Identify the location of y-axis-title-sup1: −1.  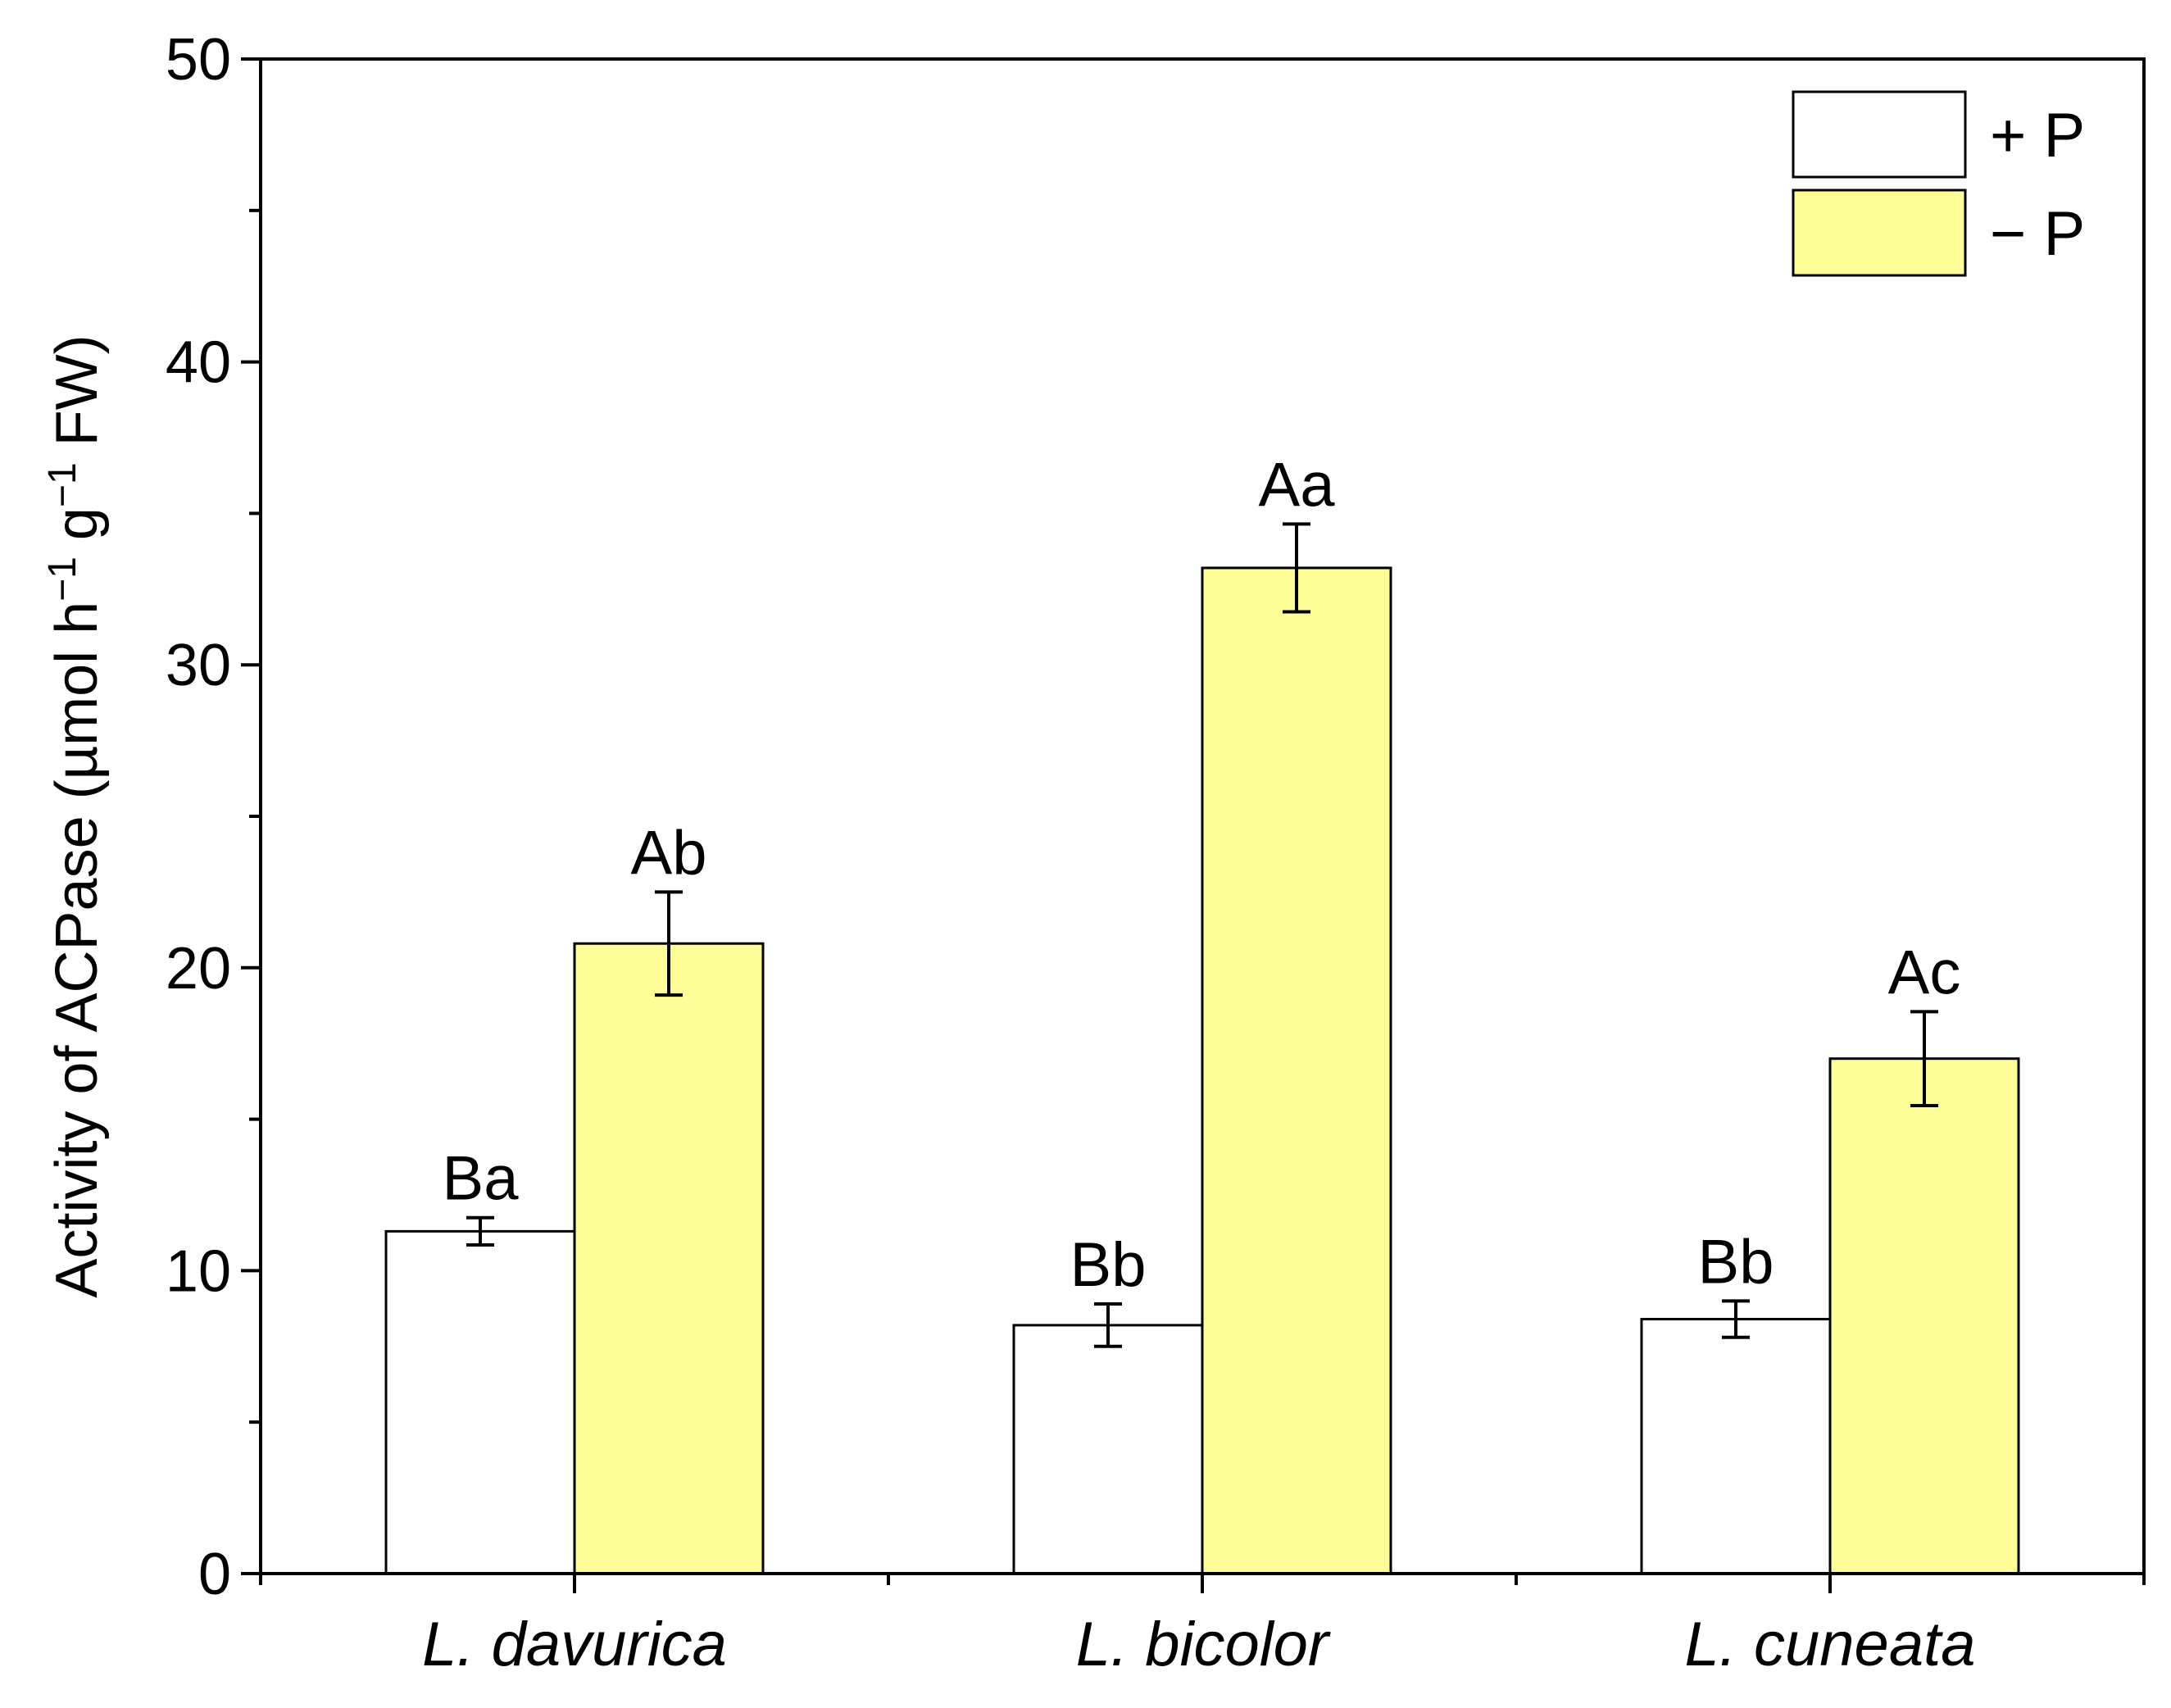
(62, 579).